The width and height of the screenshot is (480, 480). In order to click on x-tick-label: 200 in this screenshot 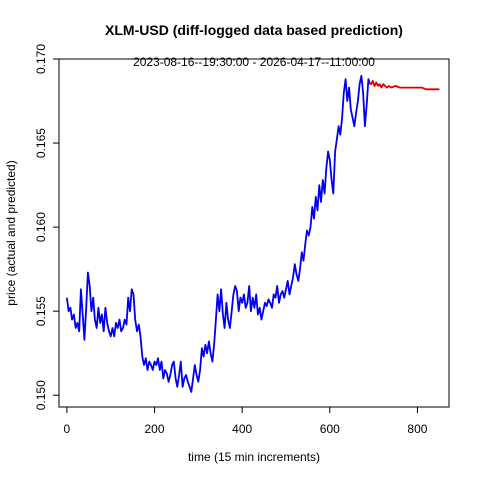, I will do `click(155, 429)`.